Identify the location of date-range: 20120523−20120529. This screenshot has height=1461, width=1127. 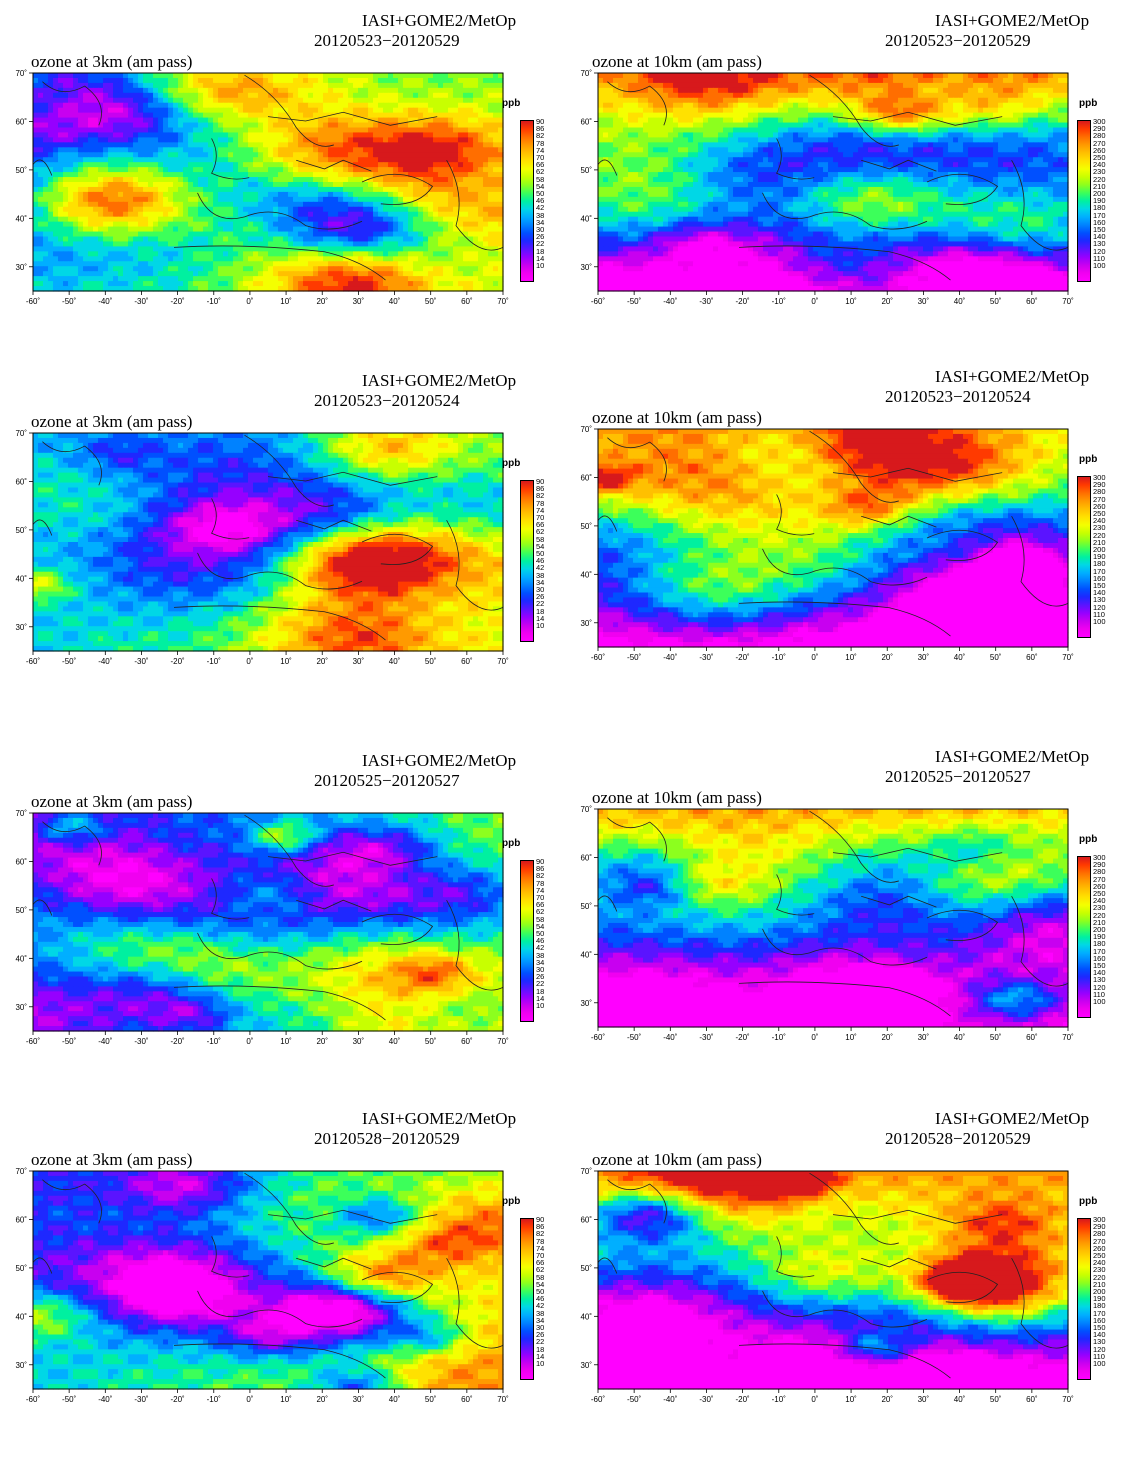
(958, 41).